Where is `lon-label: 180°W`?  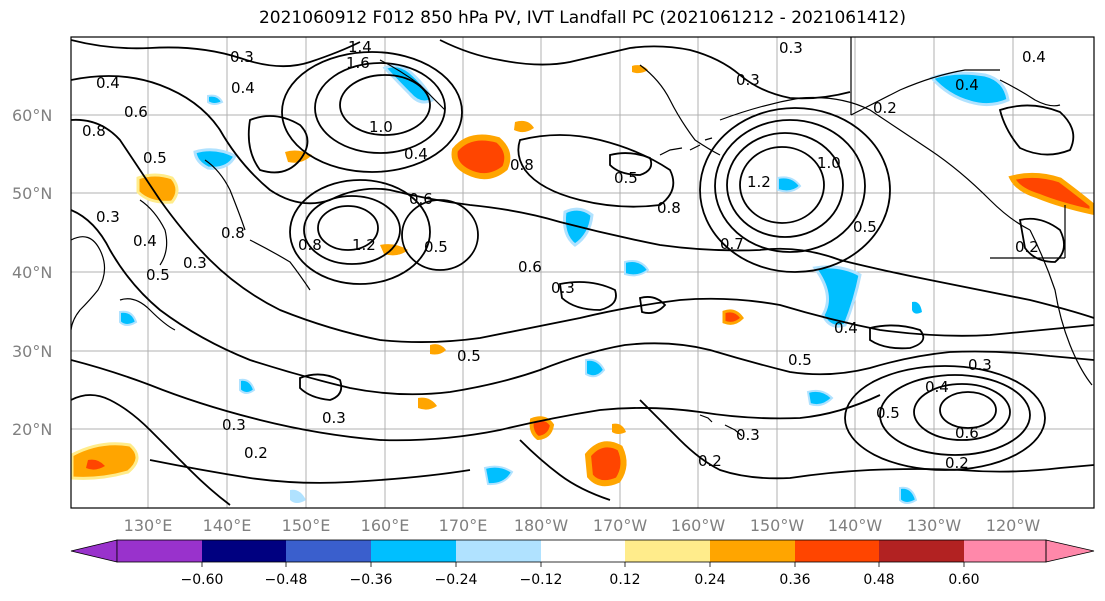 lon-label: 180°W is located at coordinates (541, 525).